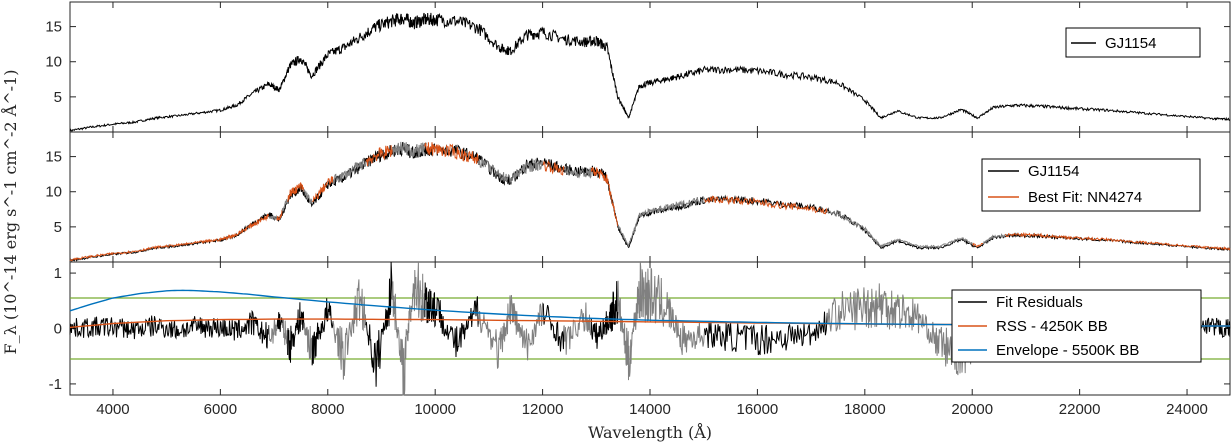 This screenshot has height=445, width=1232. I want to click on x-tick-label: 24000, so click(1187, 409).